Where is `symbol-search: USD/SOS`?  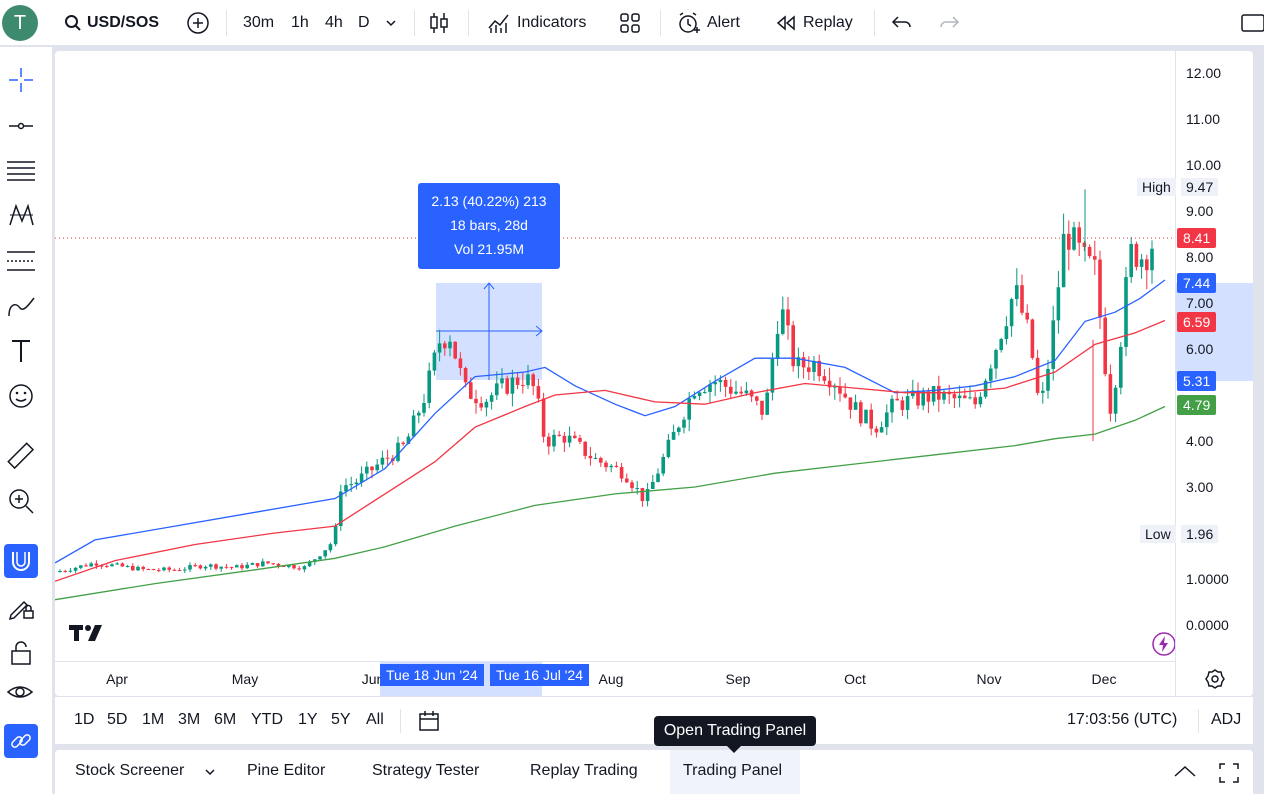 symbol-search: USD/SOS is located at coordinates (111, 23).